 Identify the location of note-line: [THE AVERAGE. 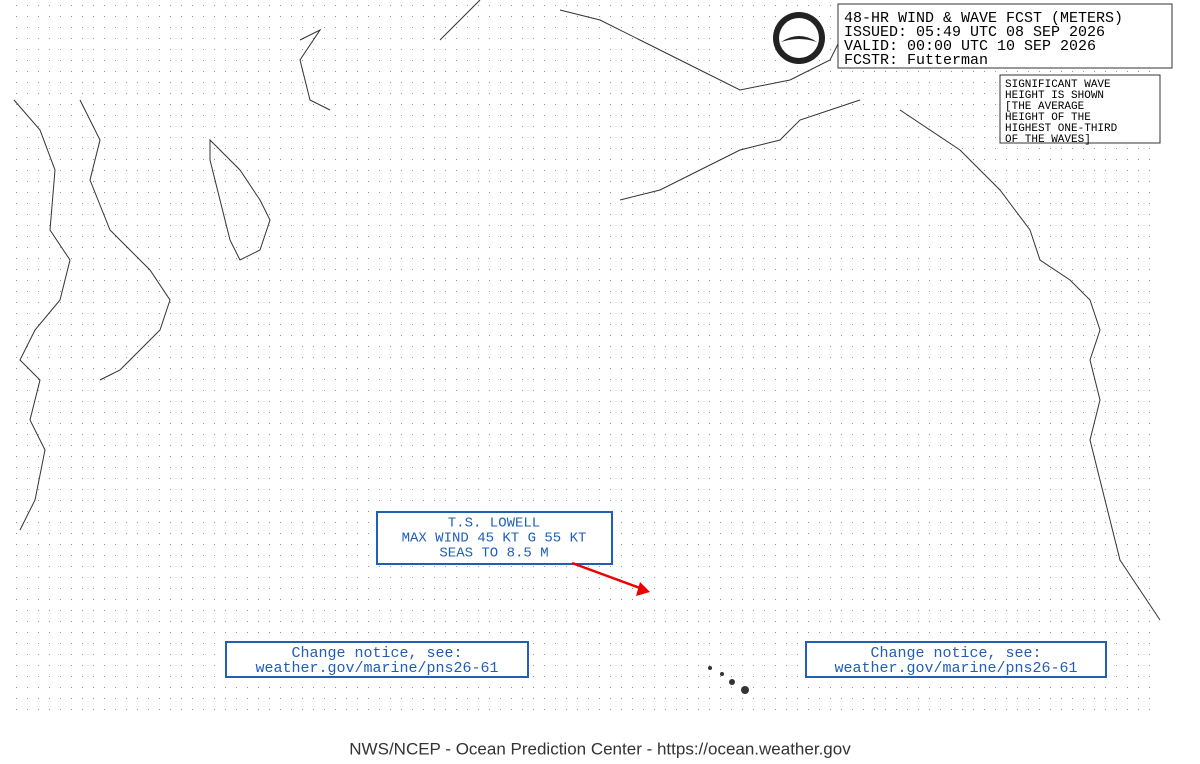
(1045, 107).